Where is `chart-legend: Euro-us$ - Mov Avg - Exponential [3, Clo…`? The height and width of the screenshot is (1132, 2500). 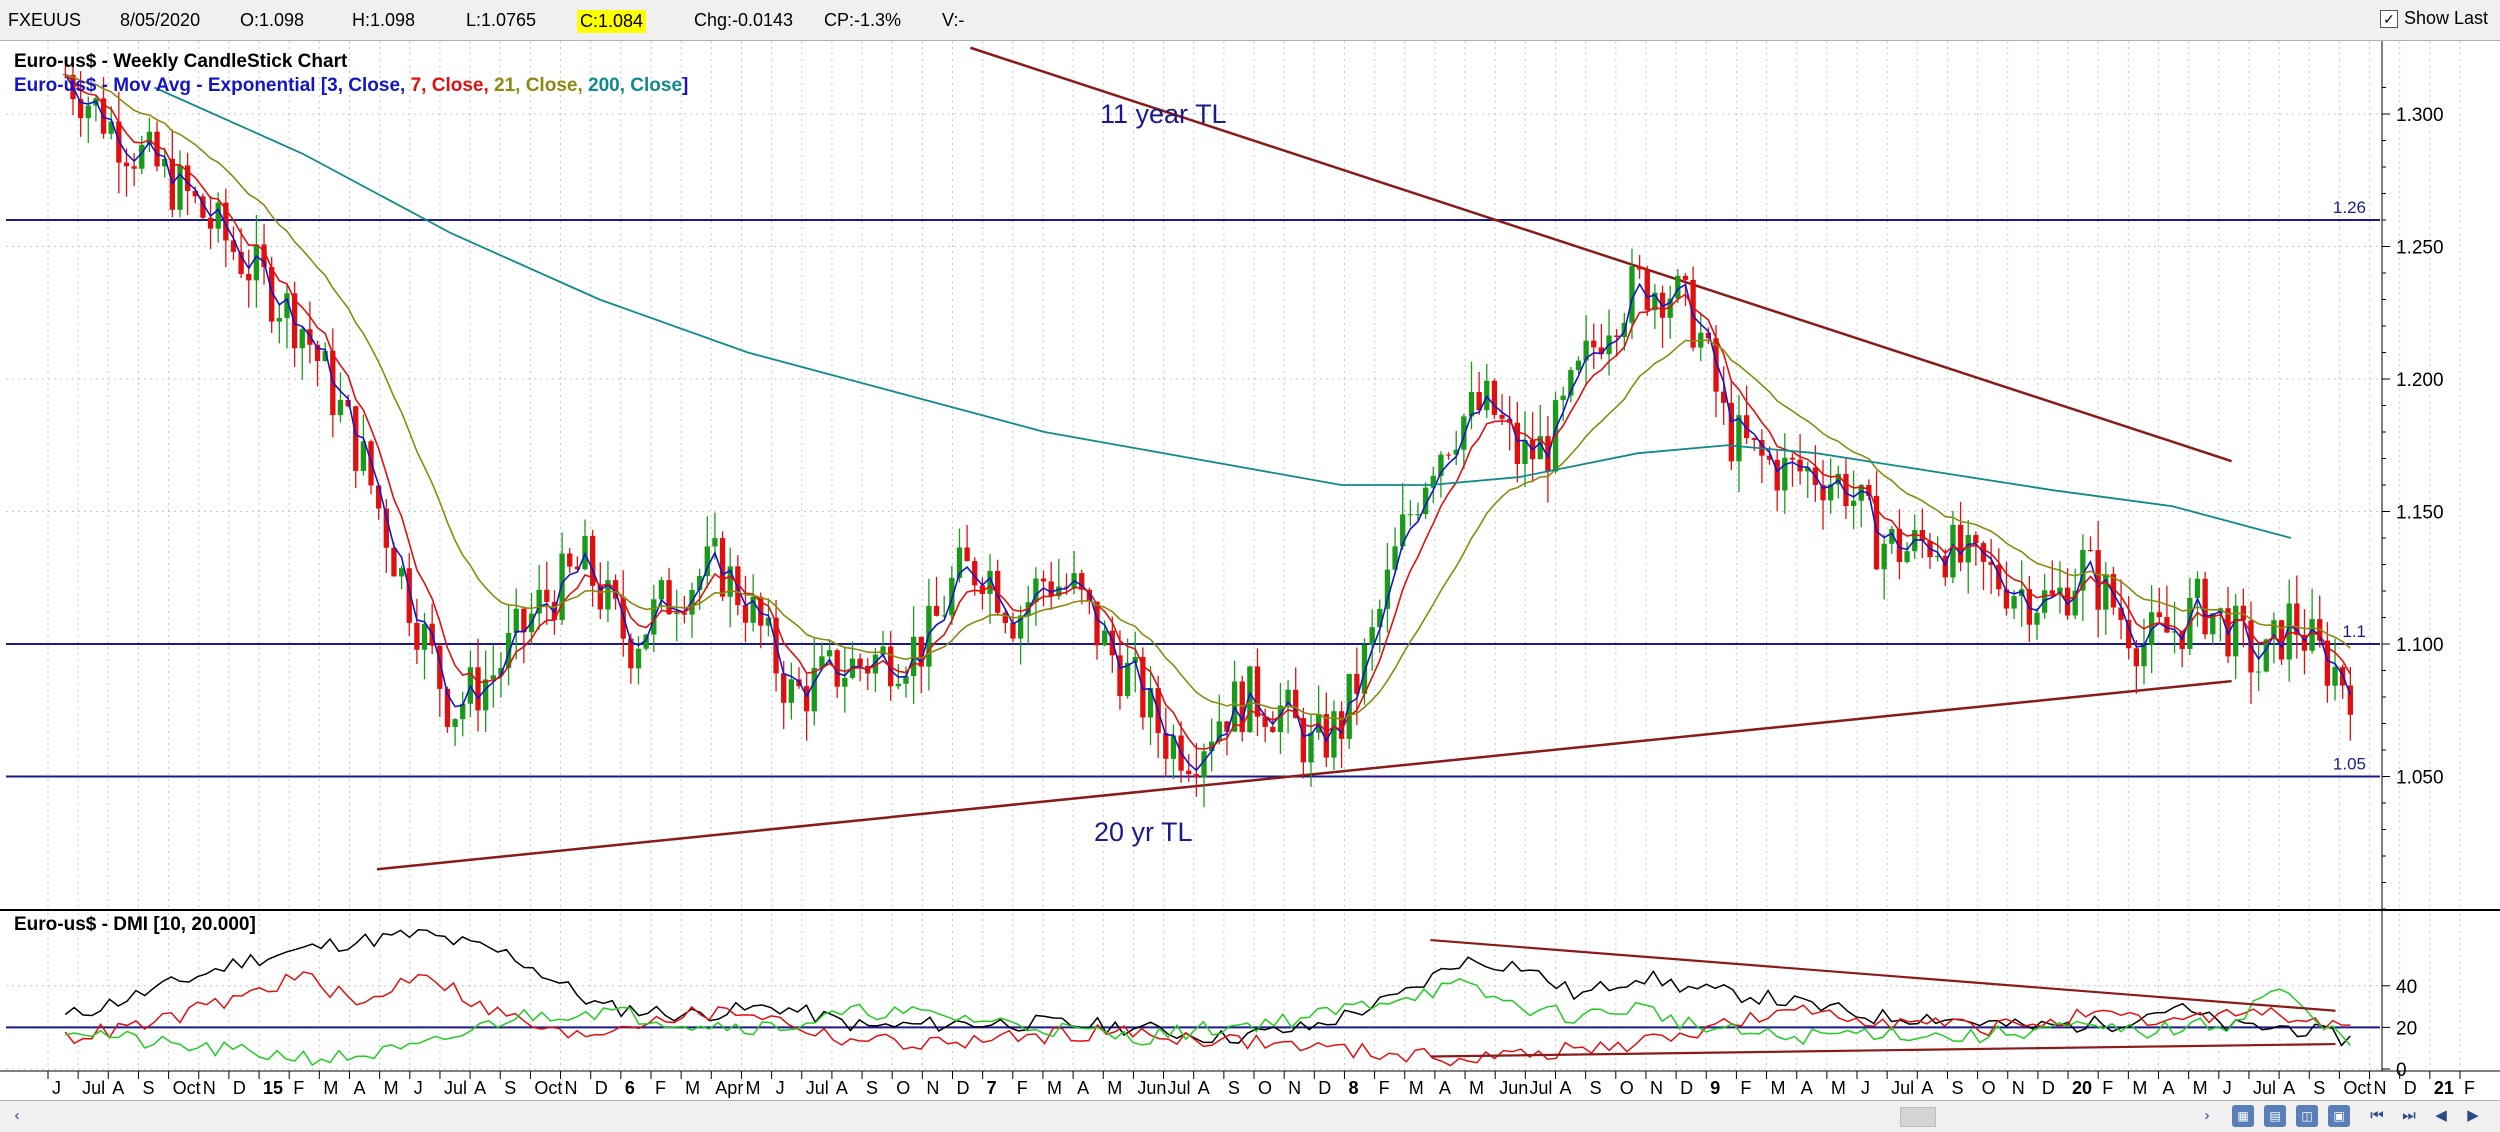 chart-legend: Euro-us$ - Mov Avg - Exponential [3, Clo… is located at coordinates (351, 85).